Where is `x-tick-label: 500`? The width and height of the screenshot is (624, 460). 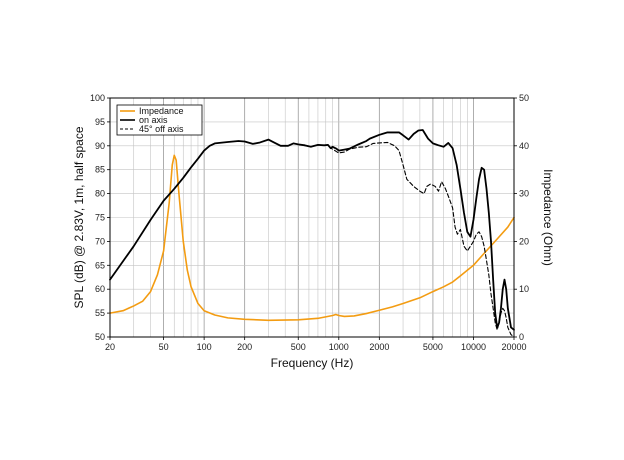
x-tick-label: 500 is located at coordinates (298, 347).